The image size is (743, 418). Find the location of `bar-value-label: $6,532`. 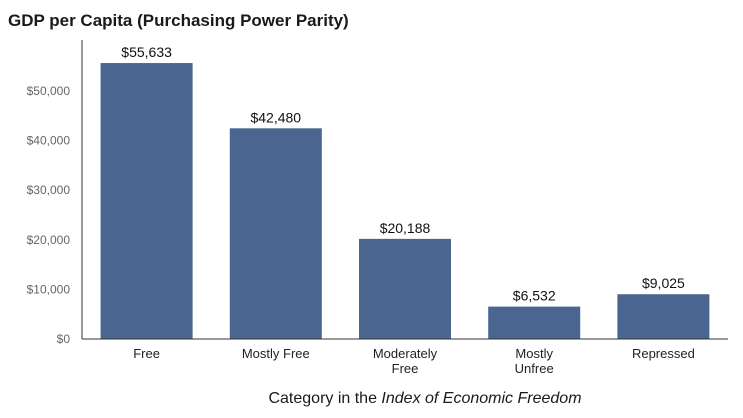

bar-value-label: $6,532 is located at coordinates (534, 296).